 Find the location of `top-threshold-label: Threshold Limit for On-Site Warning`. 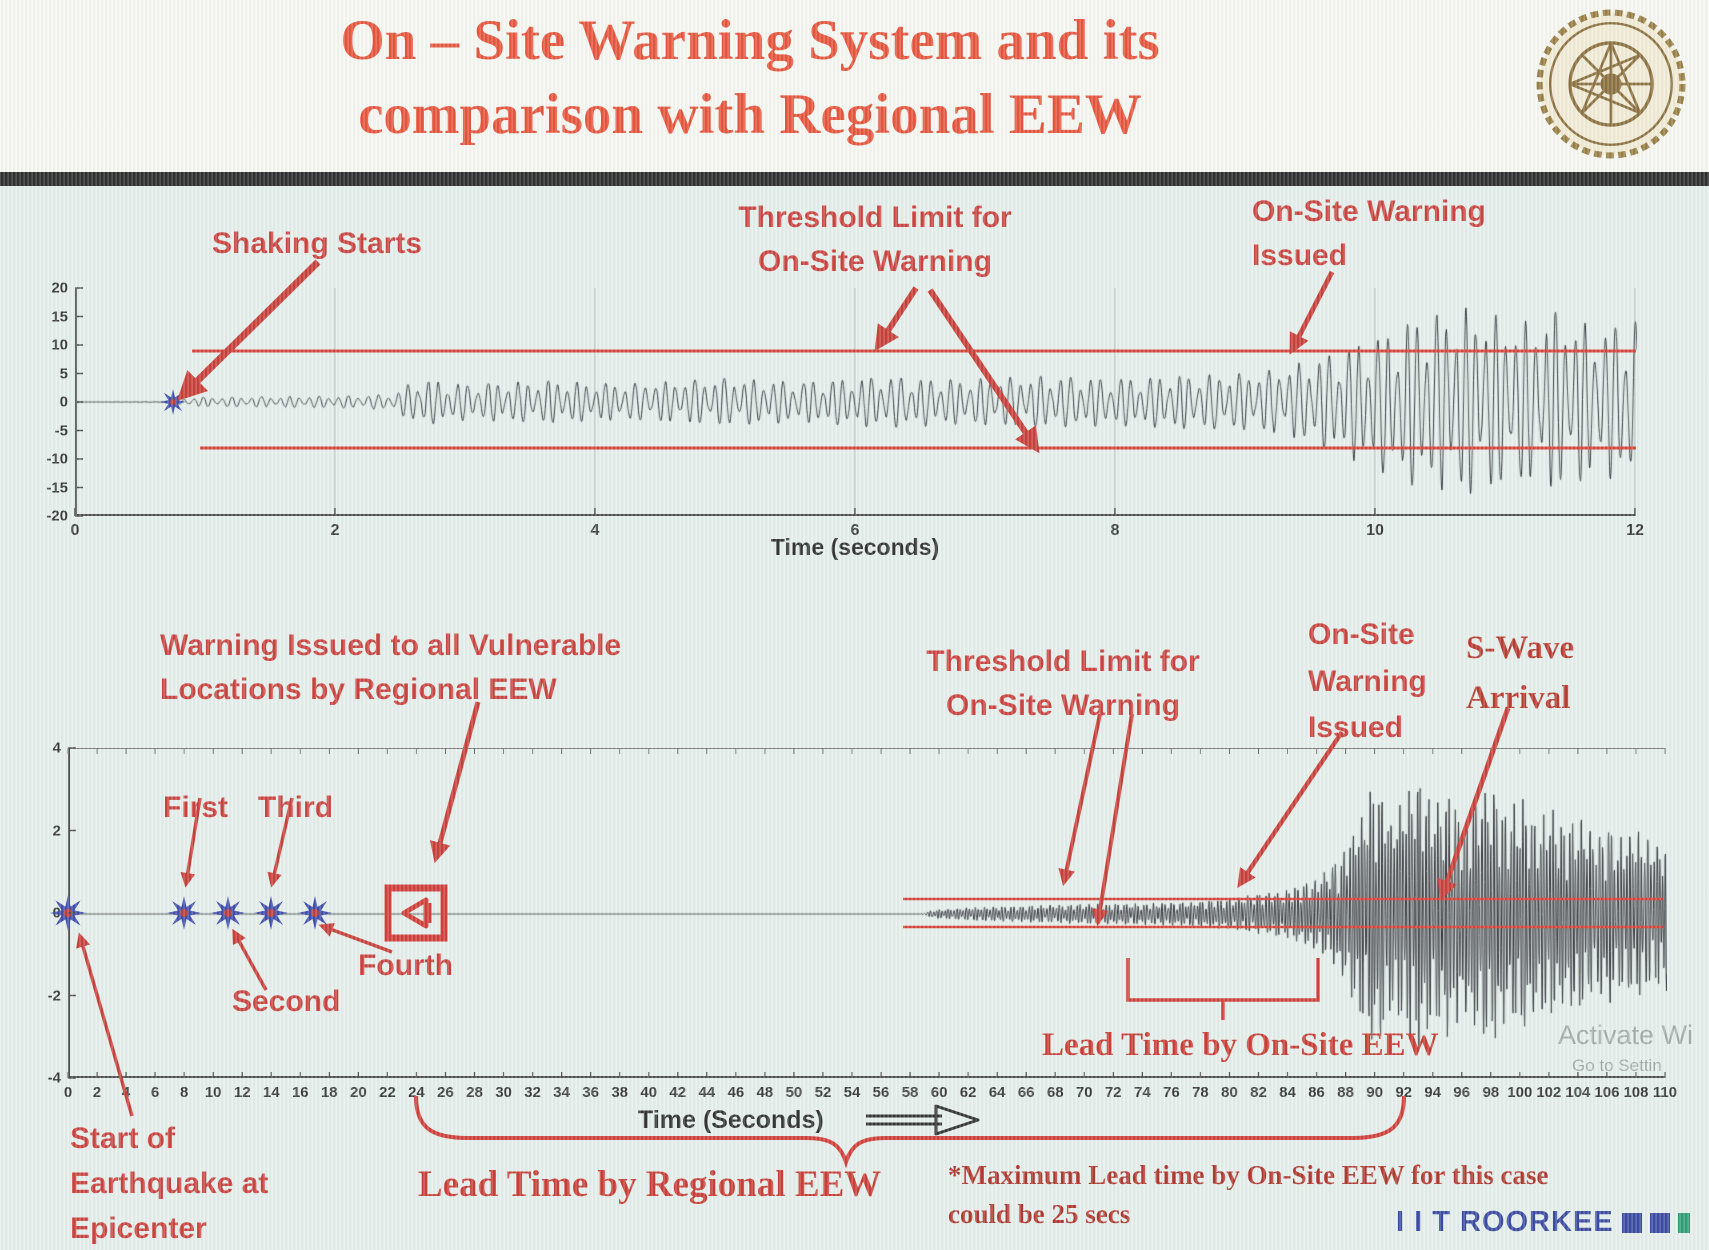

top-threshold-label: Threshold Limit for On-Site Warning is located at coordinates (875, 239).